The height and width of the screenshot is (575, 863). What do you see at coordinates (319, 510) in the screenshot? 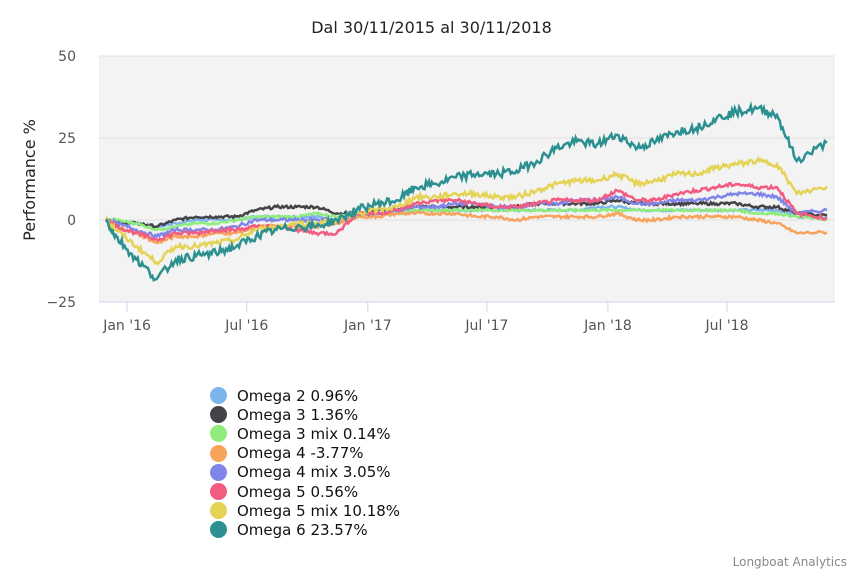
I see `legend-label: Omega 5 mix 10.18%` at bounding box center [319, 510].